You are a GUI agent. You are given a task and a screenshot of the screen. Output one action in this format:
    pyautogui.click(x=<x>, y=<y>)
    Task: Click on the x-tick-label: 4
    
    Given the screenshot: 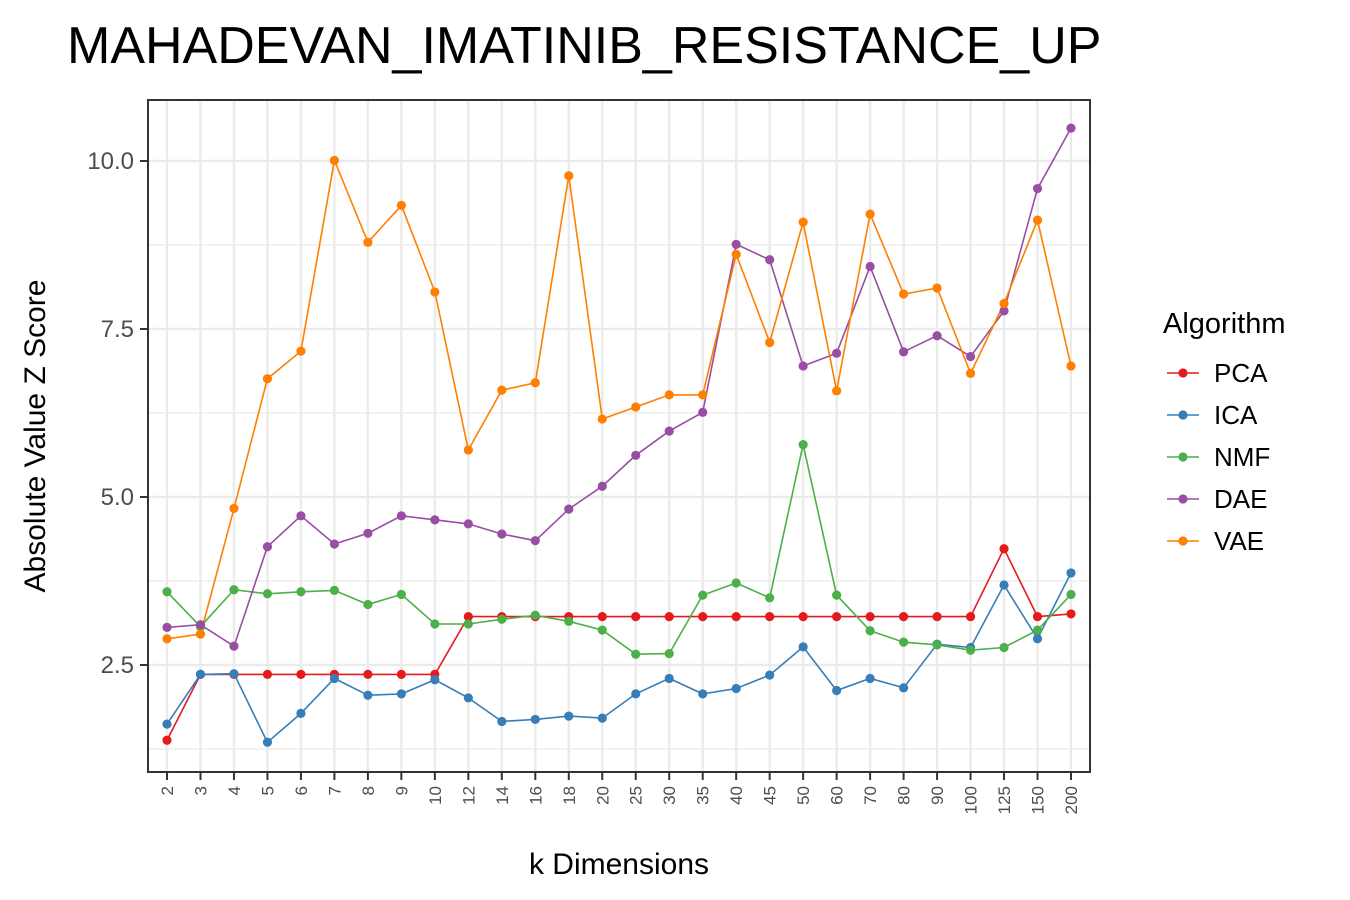 What is the action you would take?
    pyautogui.click(x=234, y=790)
    